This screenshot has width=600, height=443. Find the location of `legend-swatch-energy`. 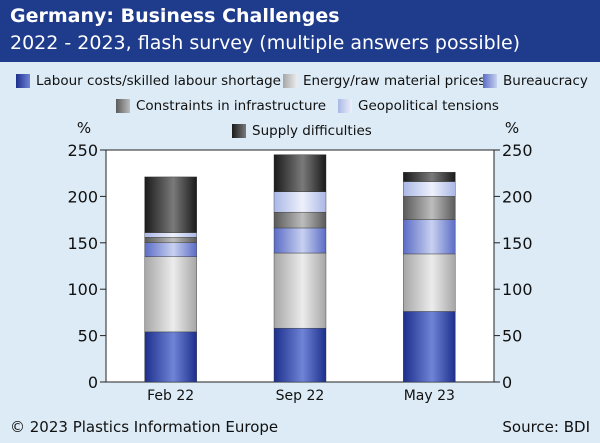

legend-swatch-energy is located at coordinates (290, 81).